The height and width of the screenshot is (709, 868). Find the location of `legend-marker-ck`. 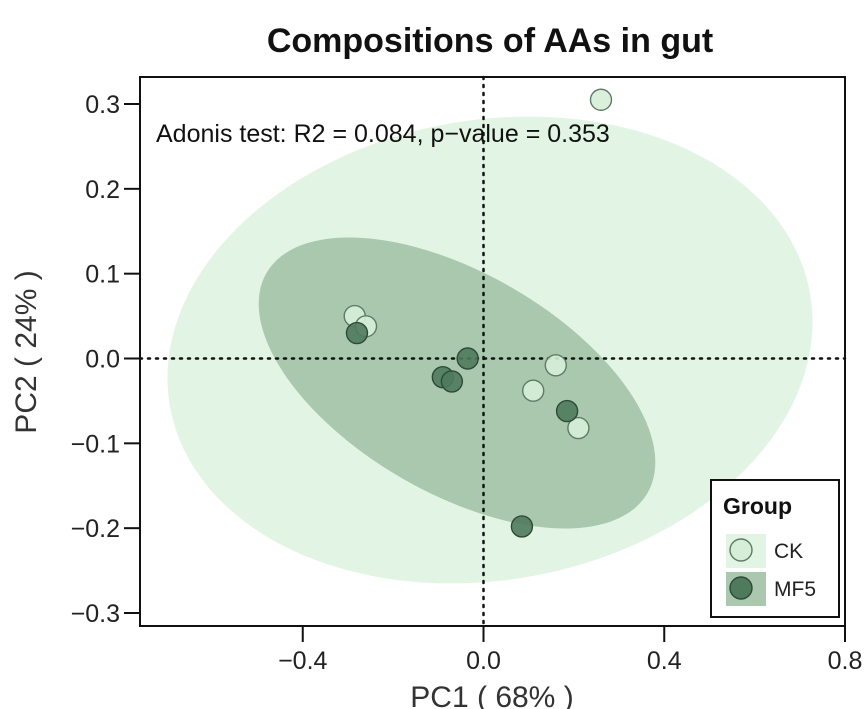

legend-marker-ck is located at coordinates (741, 550).